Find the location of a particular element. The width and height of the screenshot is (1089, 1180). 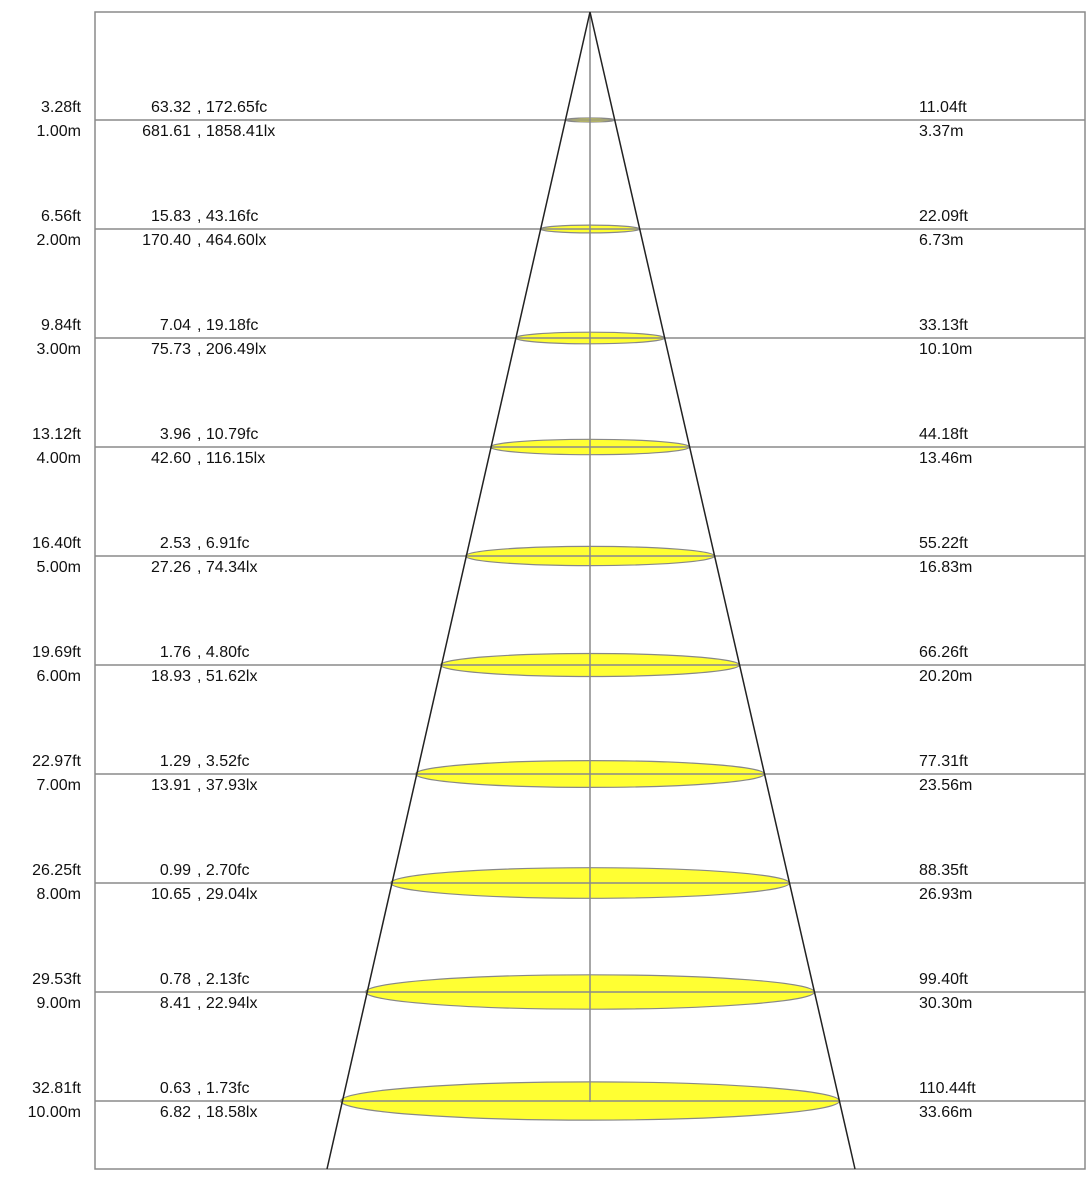

diameter-ft-label: 77.31ft is located at coordinates (943, 761).